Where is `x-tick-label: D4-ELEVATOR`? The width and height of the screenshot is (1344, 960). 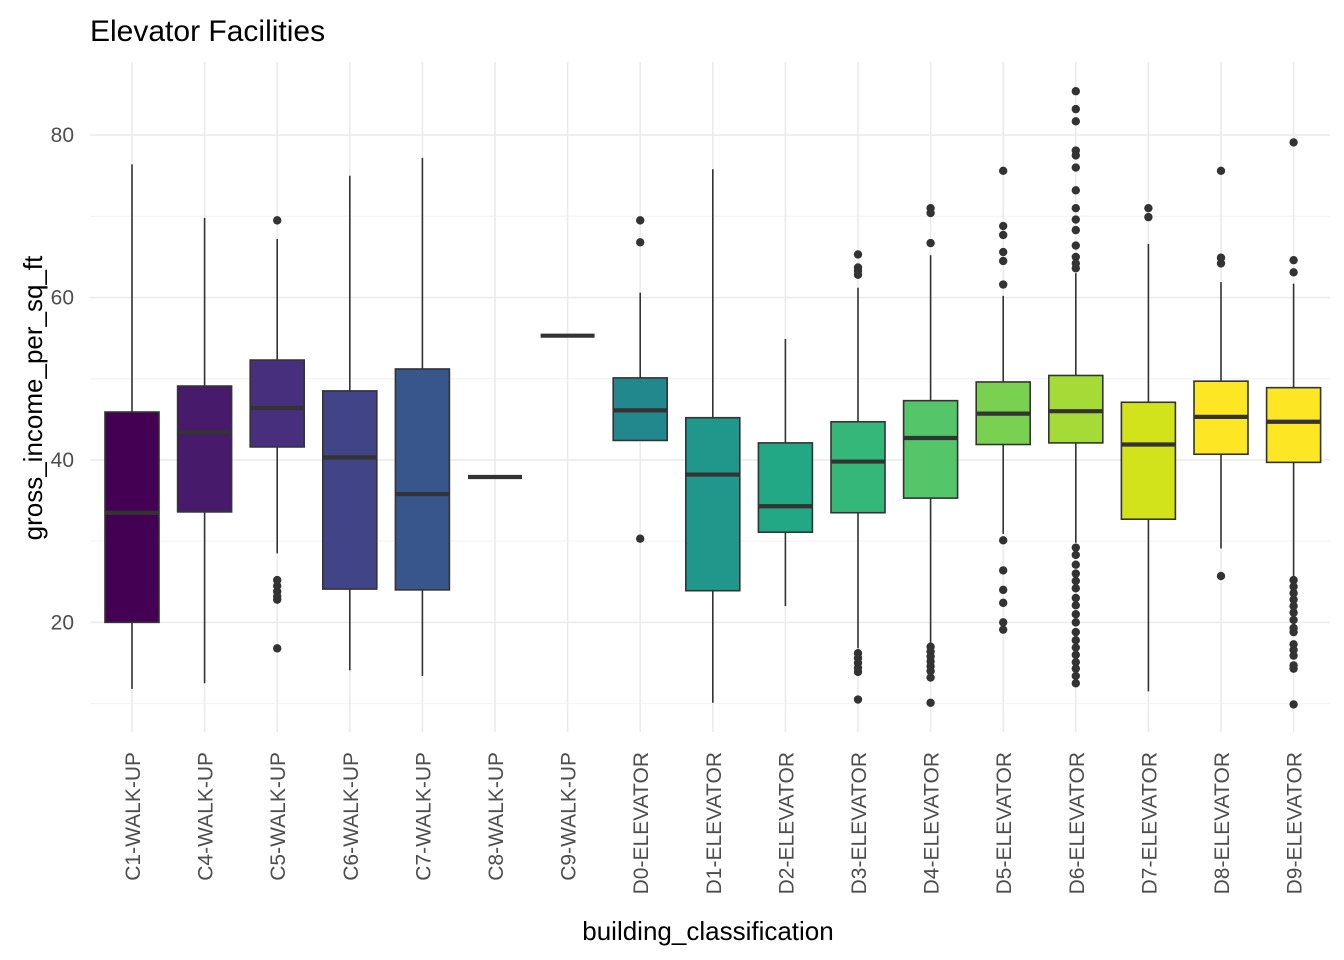 x-tick-label: D4-ELEVATOR is located at coordinates (932, 823).